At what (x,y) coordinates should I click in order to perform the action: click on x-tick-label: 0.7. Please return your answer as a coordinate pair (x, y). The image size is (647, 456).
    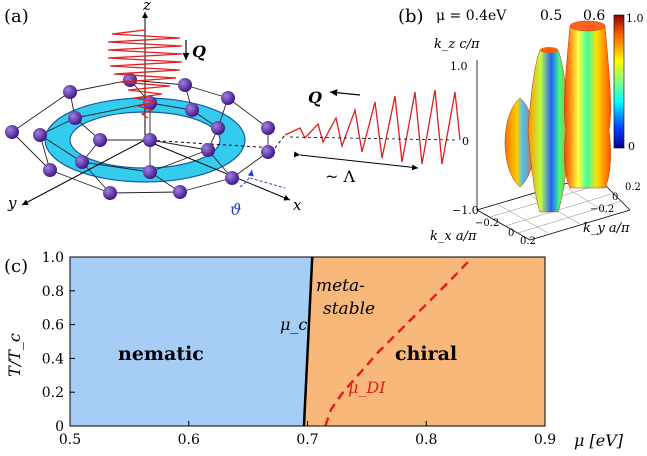
    Looking at the image, I should click on (307, 440).